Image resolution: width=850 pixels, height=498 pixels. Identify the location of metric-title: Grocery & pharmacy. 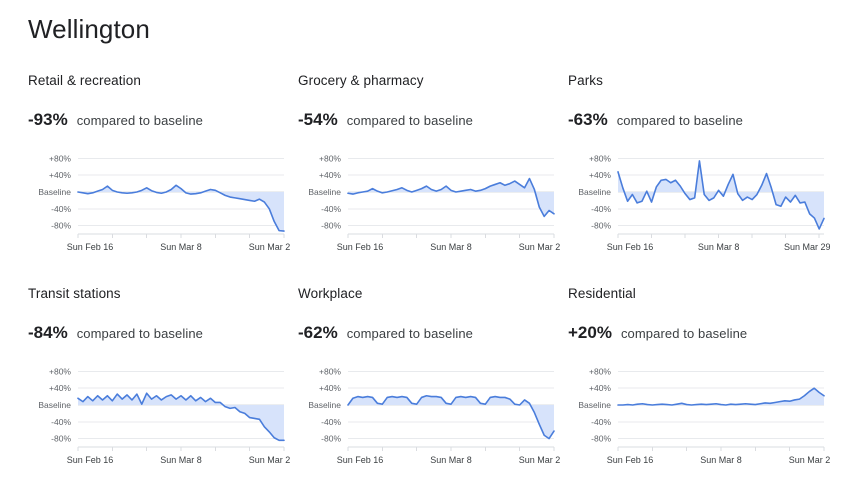
(361, 80).